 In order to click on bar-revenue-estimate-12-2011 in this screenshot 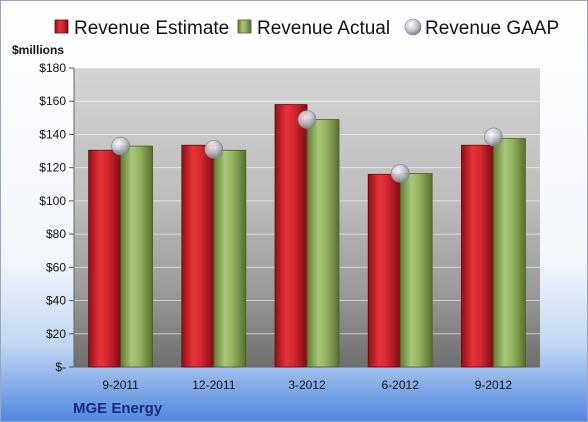, I will do `click(198, 256)`.